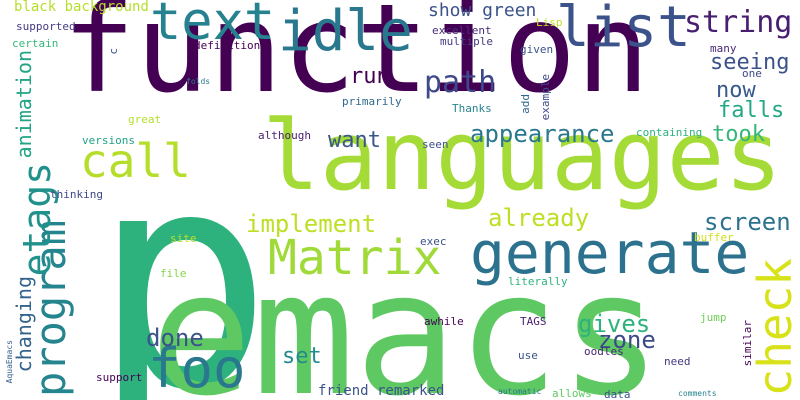 The height and width of the screenshot is (400, 800). What do you see at coordinates (284, 135) in the screenshot?
I see `word-although: although` at bounding box center [284, 135].